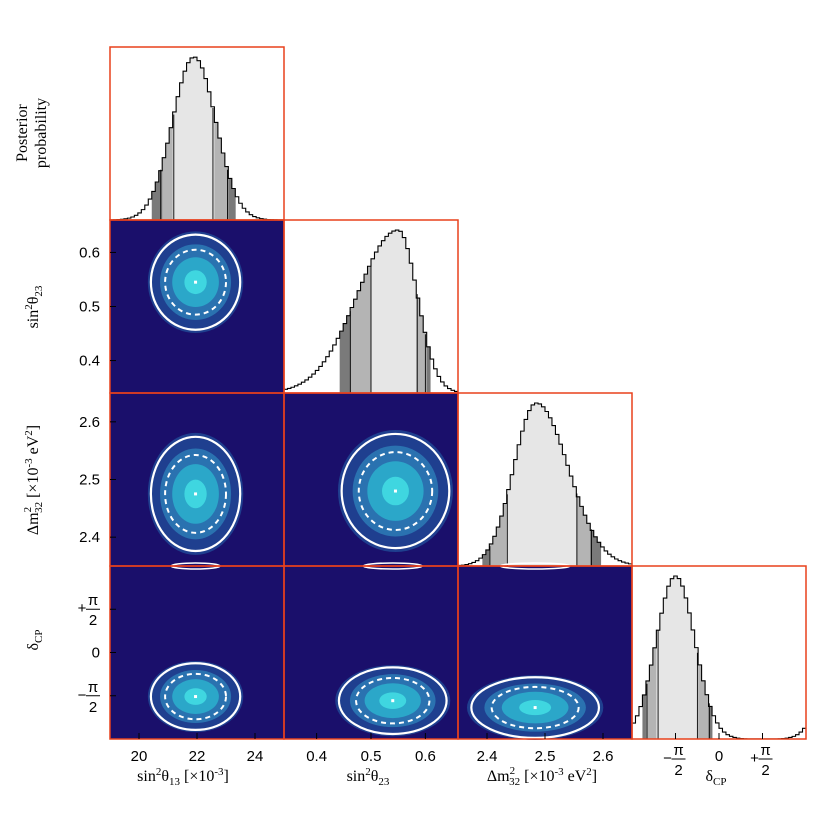  What do you see at coordinates (183, 777) in the screenshot?
I see `xlabel-sin2theta13: sin2θ13 [×10-3]` at bounding box center [183, 777].